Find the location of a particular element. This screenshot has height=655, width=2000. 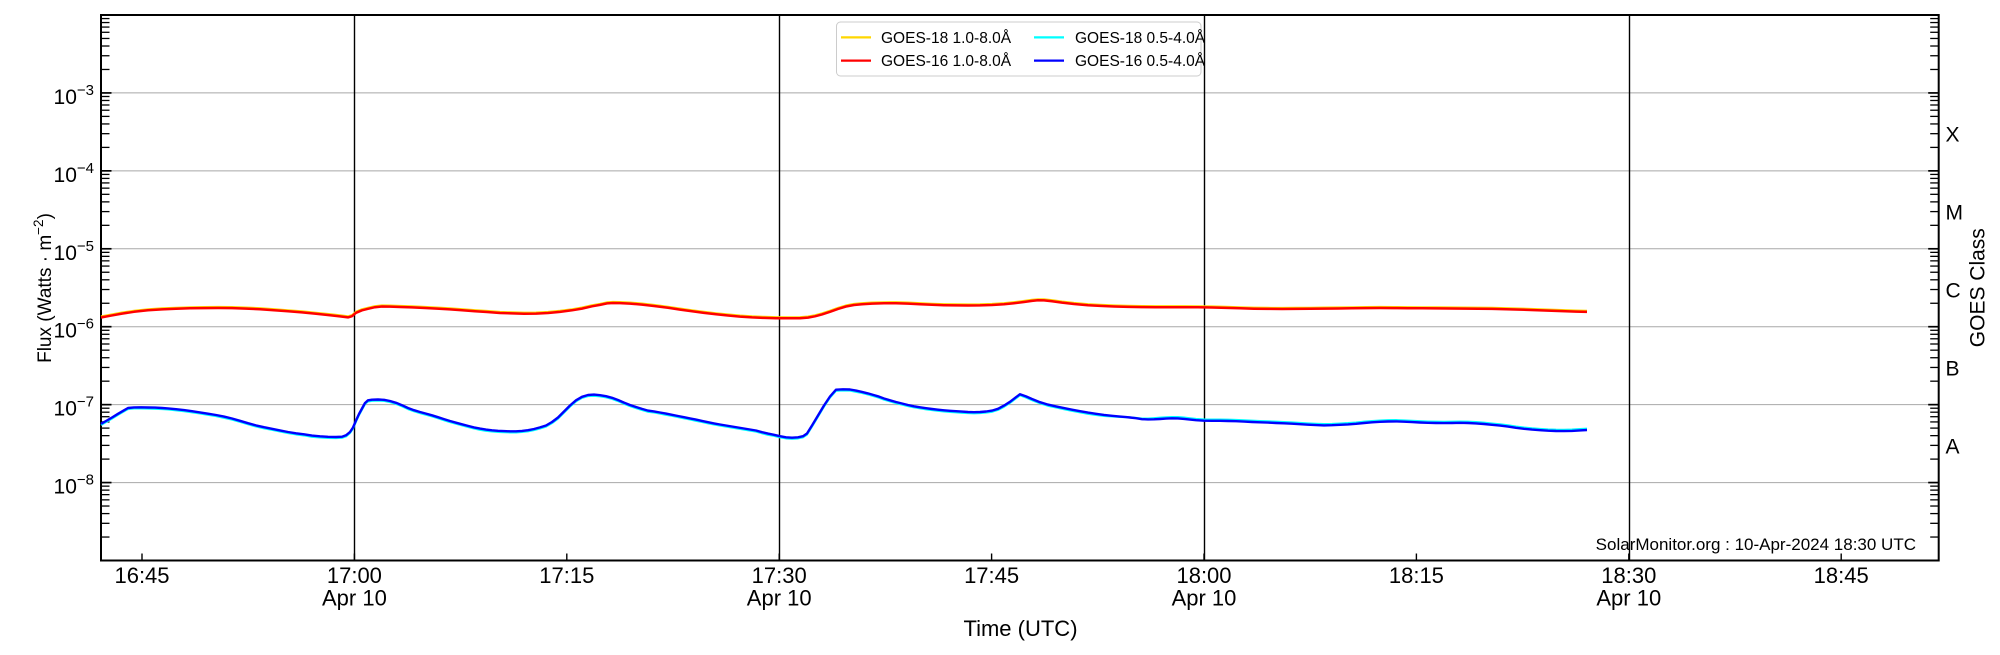

svg-text: 18:00 is located at coordinates (1203, 575).